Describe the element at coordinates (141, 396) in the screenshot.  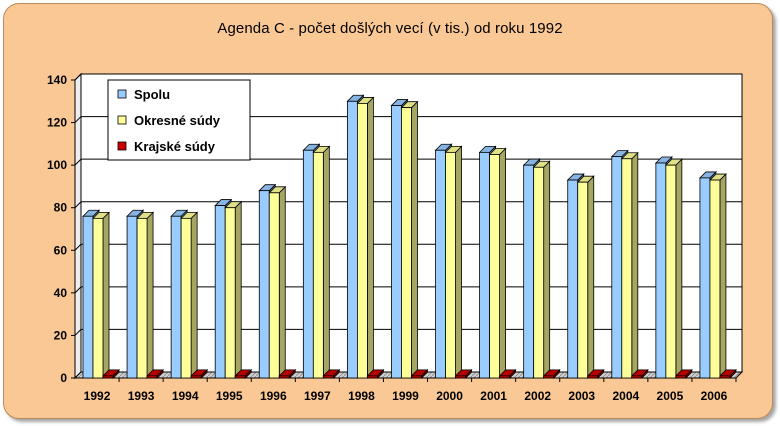
I see `x-tick-label: 1993` at that location.